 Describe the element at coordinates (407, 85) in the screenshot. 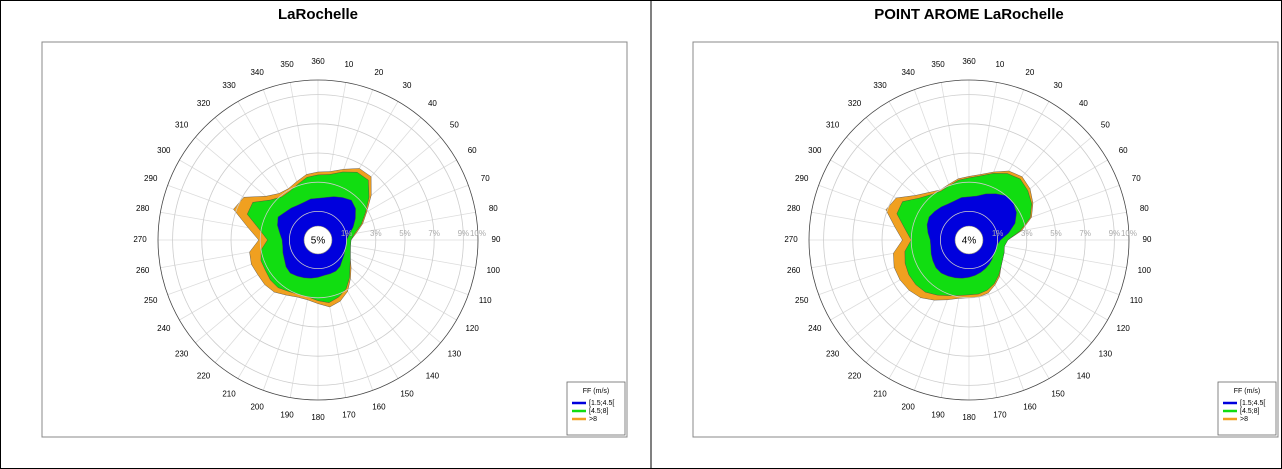

I see `direction-label: 30` at that location.